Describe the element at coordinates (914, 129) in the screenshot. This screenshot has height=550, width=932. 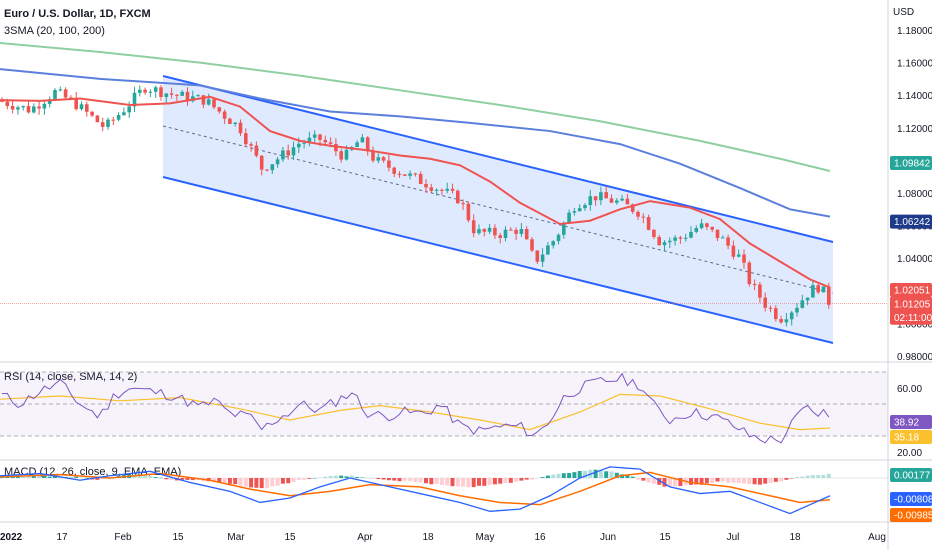
I see `price-axis-tick: 1.12000` at that location.